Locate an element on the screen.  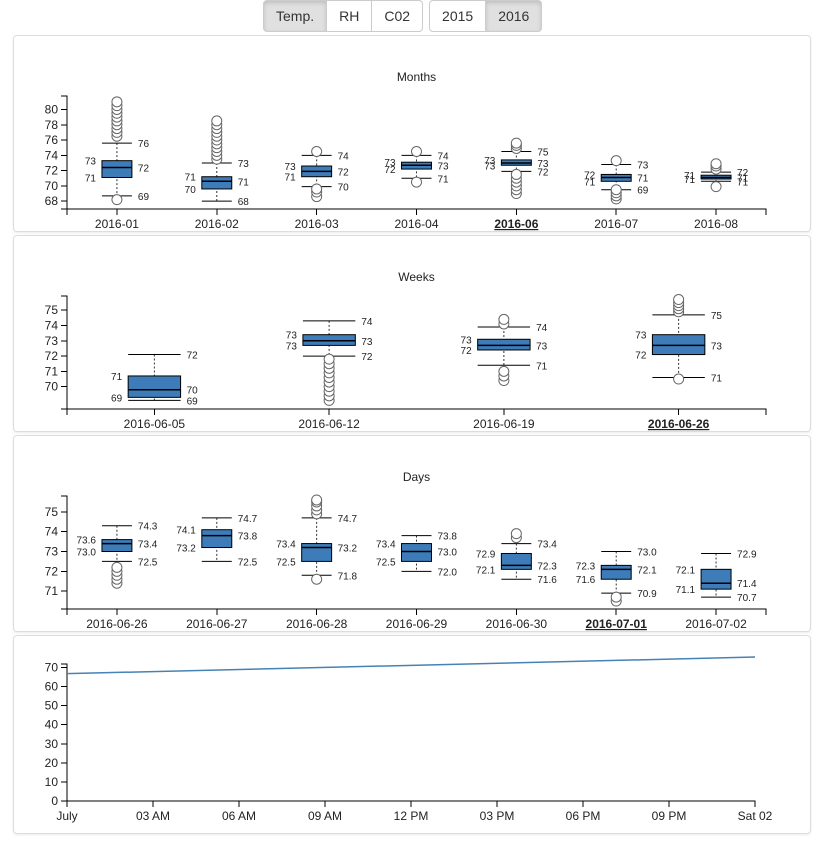
metric-button-group: Temp. RH C02 is located at coordinates (343, 17).